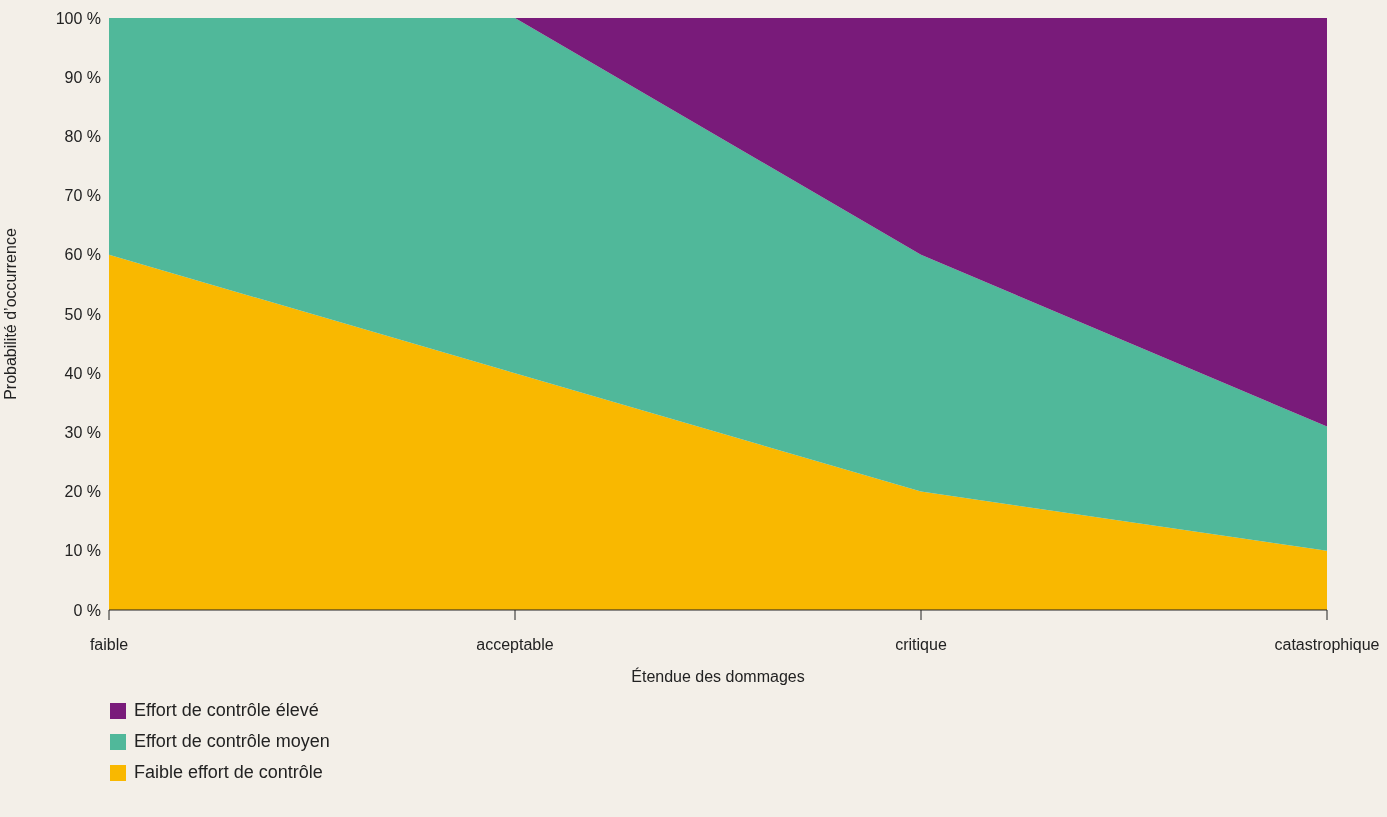  I want to click on x-axis-title: Étendue des dommages, so click(718, 676).